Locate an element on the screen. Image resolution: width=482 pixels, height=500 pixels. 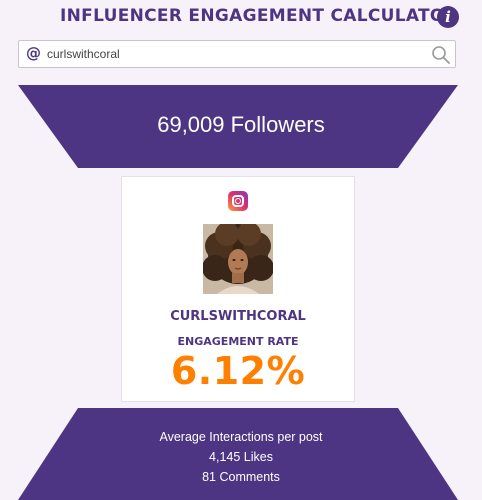
interactions-heading: Average Interactions per post is located at coordinates (241, 437).